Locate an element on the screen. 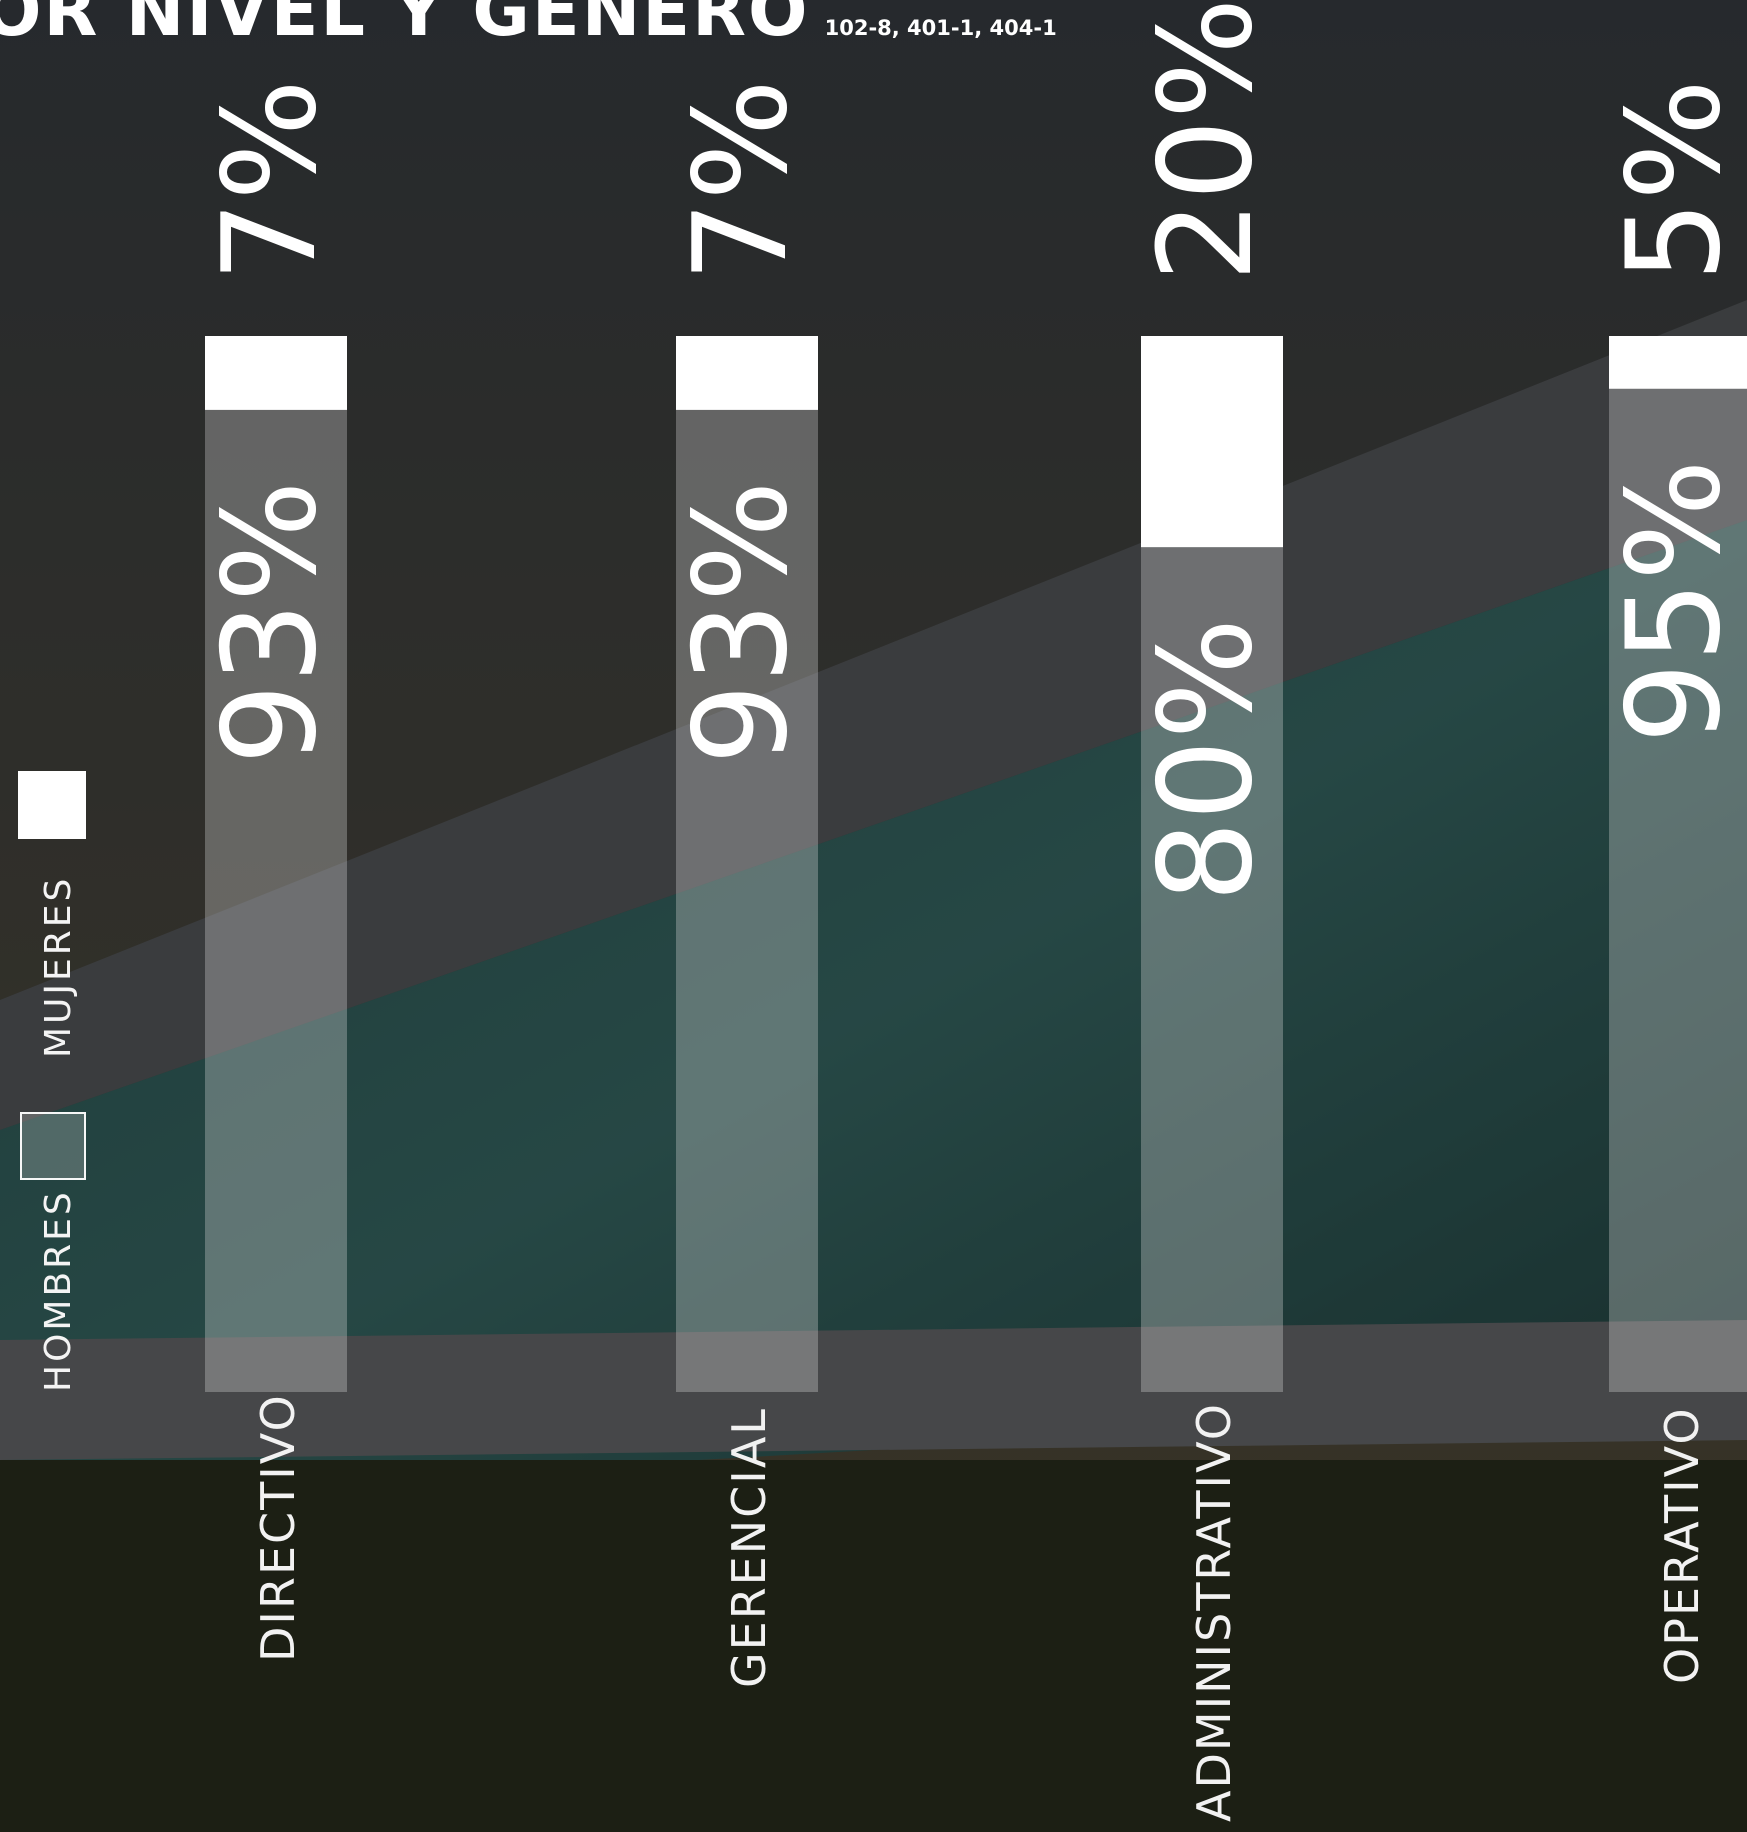 The image size is (1747, 1832). legend-swatch-men is located at coordinates (53, 1146).